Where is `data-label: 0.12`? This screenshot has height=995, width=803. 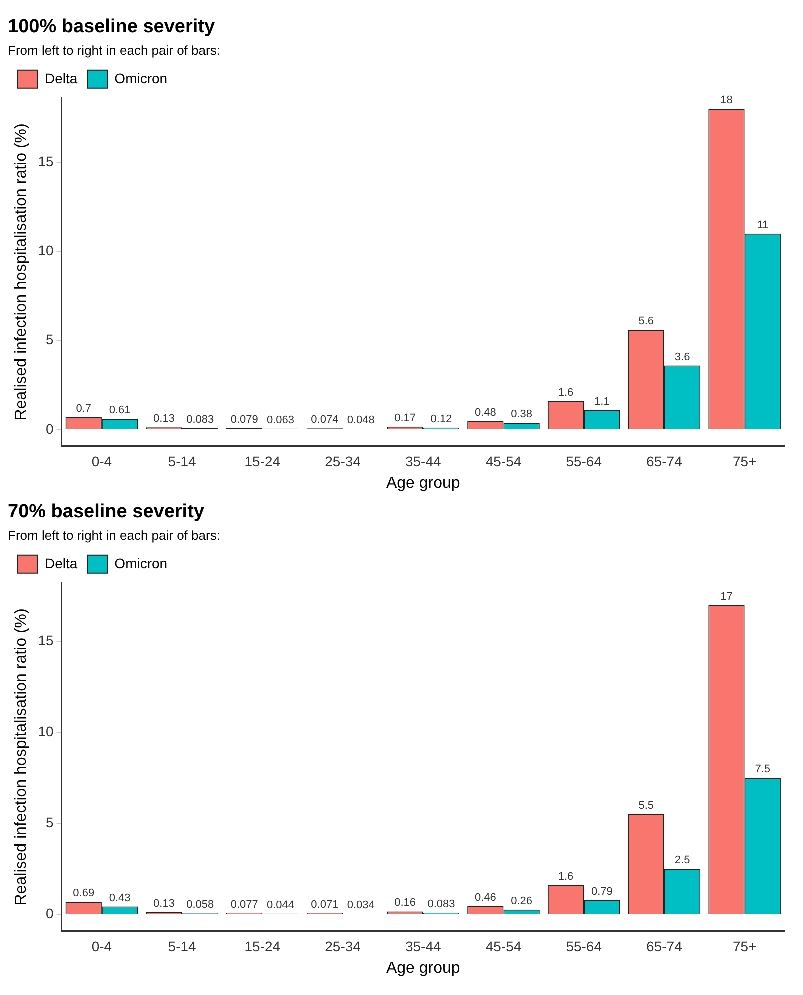
data-label: 0.12 is located at coordinates (441, 419).